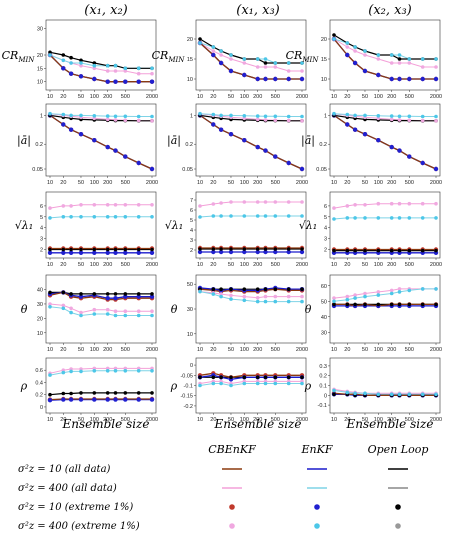 The image size is (450, 550). Describe the element at coordinates (174, 225) in the screenshot. I see `y-axis-label: √λ₁` at that location.